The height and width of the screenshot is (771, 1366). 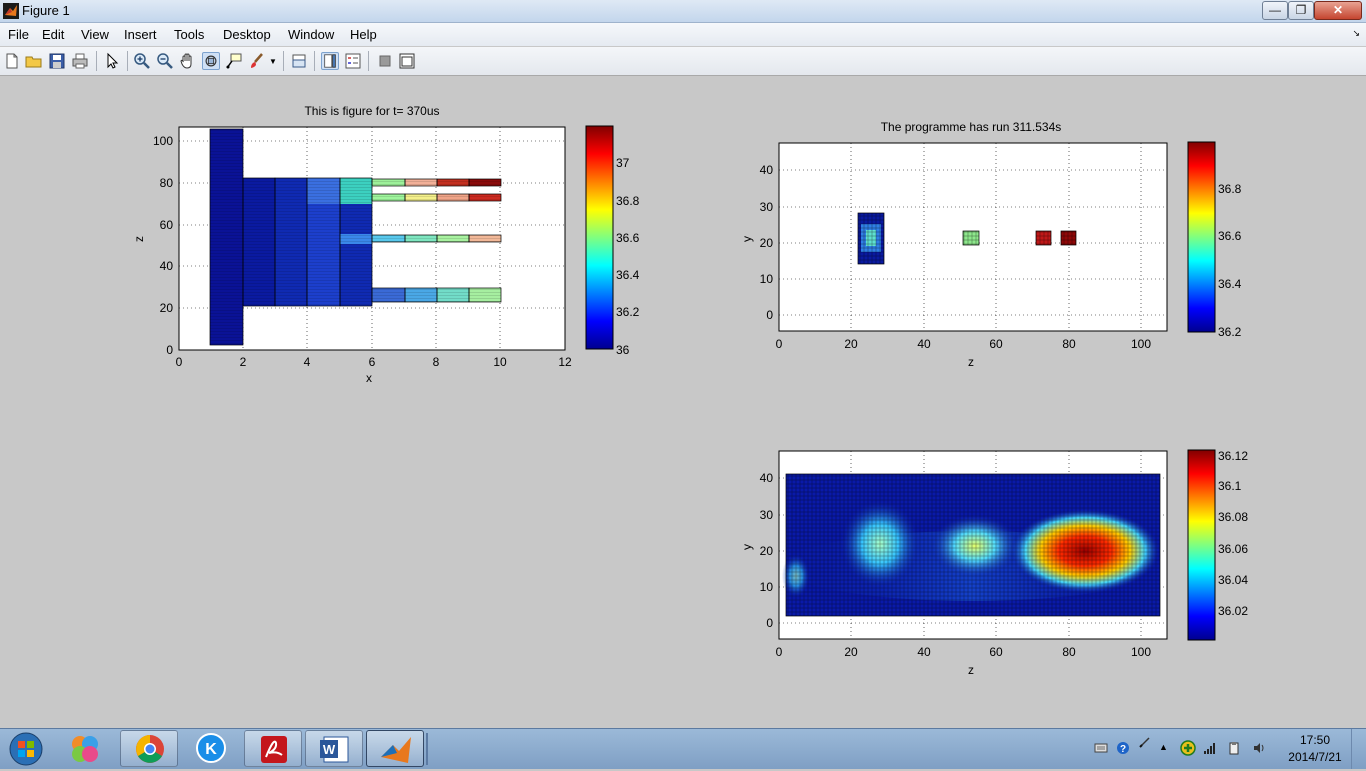 I want to click on plot2-cbar-tick: 36.6, so click(x=1230, y=236).